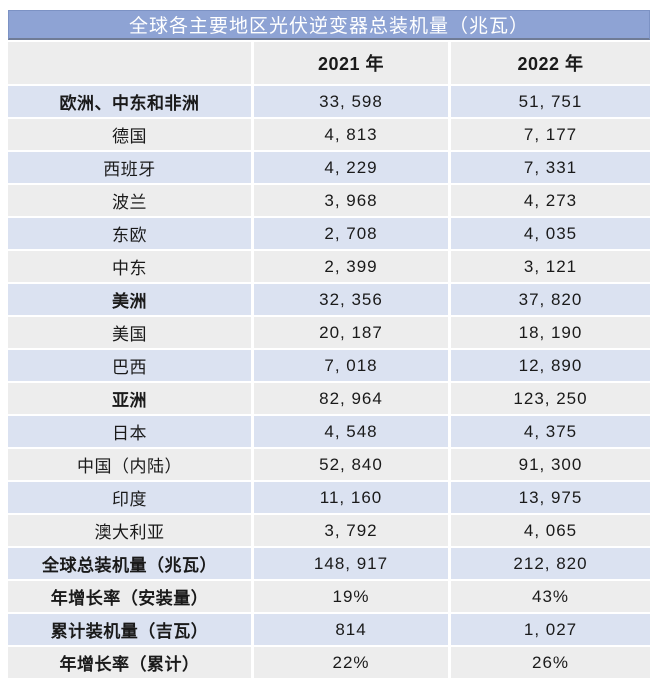  I want to click on value-2022: 91, 300, so click(550, 464).